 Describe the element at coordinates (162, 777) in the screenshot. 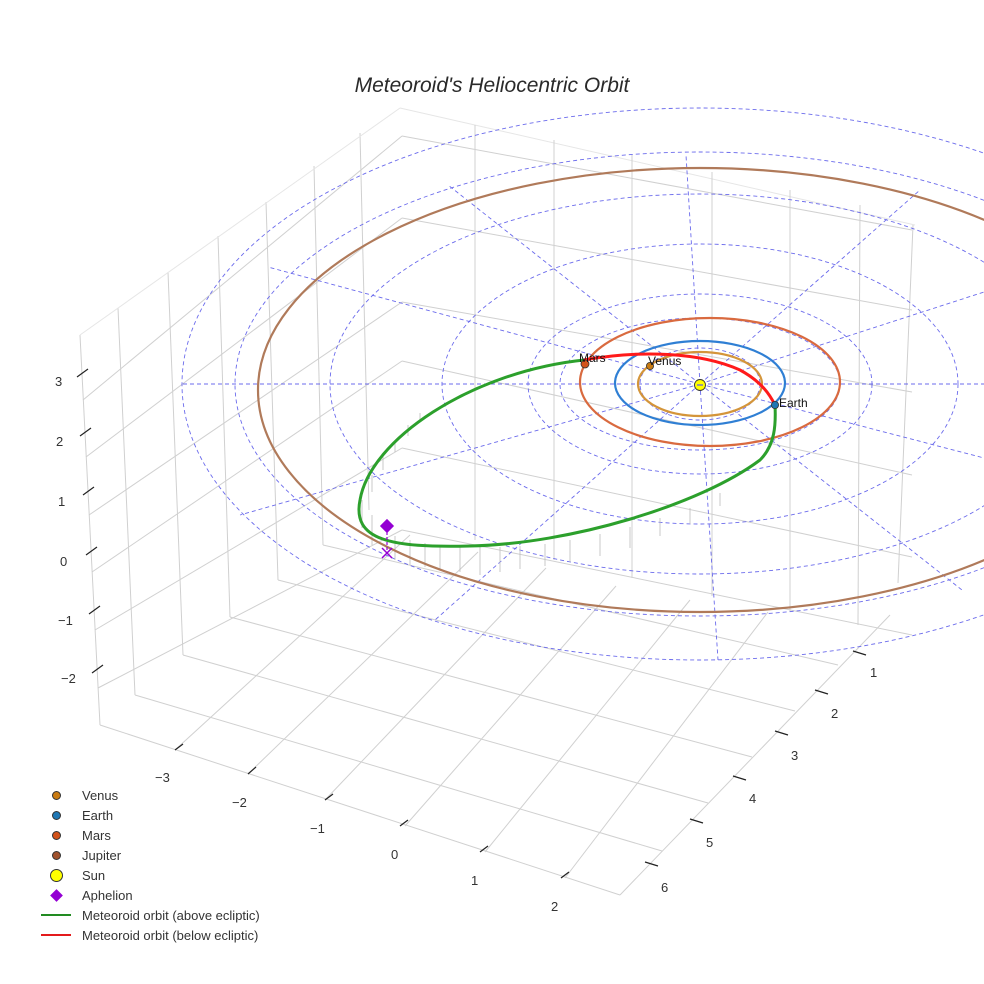

I see `svg-text: −3` at that location.